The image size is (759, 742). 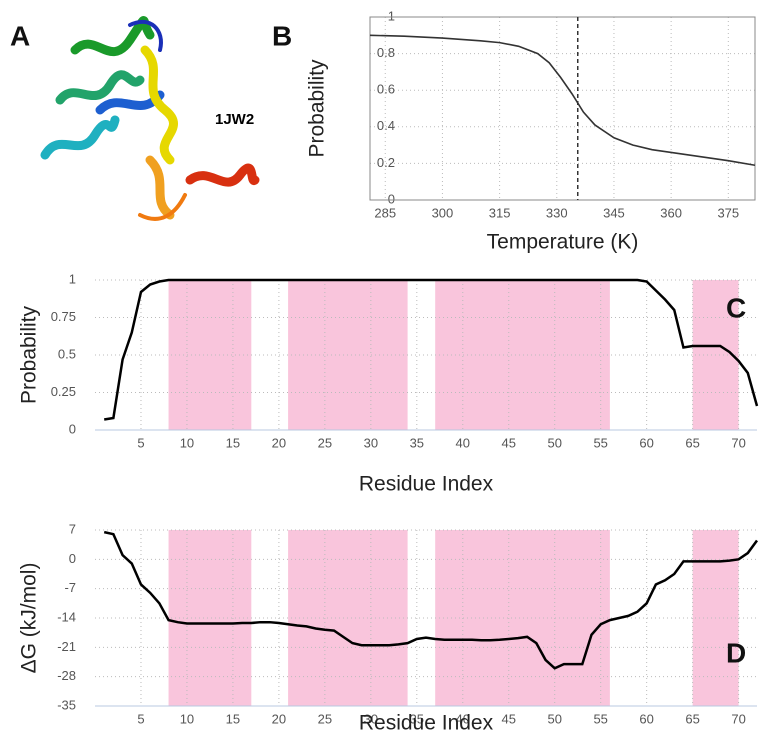 What do you see at coordinates (66, 704) in the screenshot?
I see `y-tick-label: -35` at bounding box center [66, 704].